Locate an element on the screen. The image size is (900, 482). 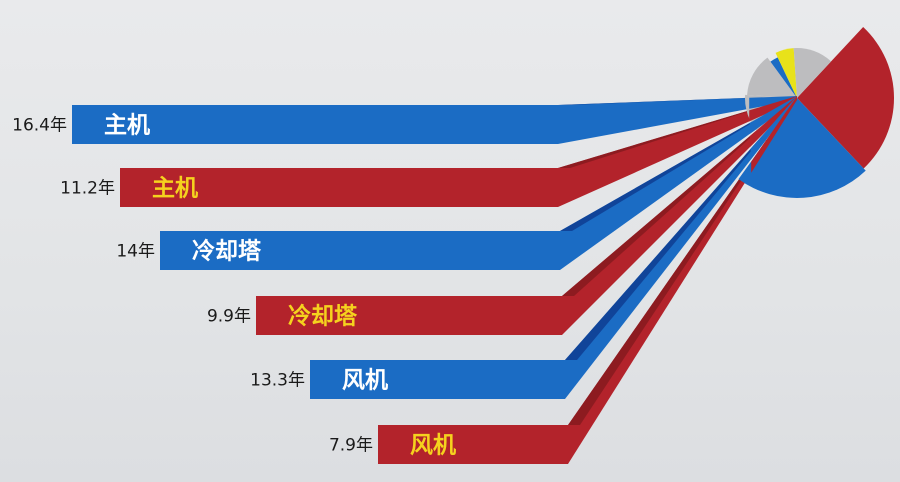
value-label: 7.9年 is located at coordinates (351, 446).